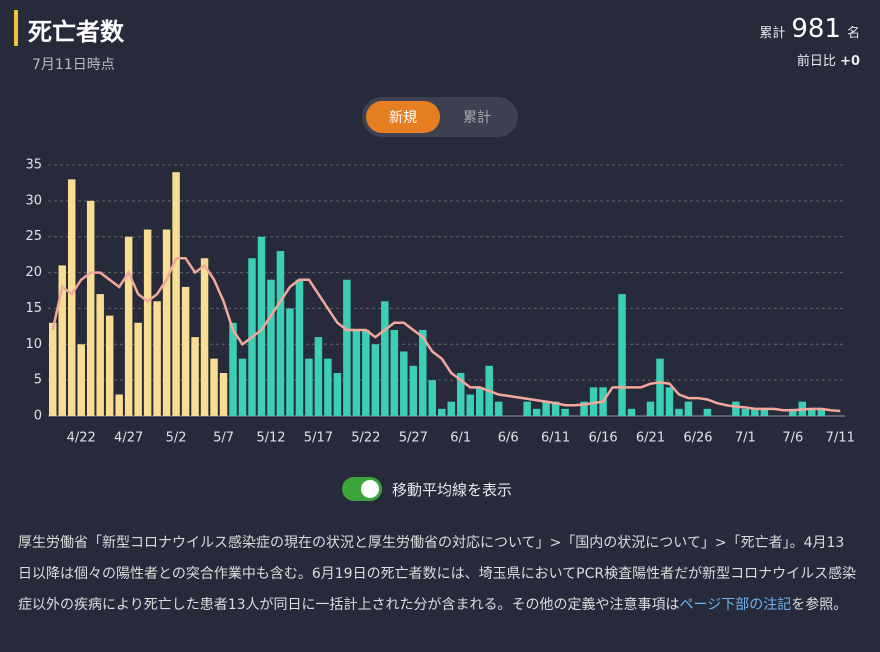 The width and height of the screenshot is (880, 652). What do you see at coordinates (33, 308) in the screenshot?
I see `y-tick-label: 15` at bounding box center [33, 308].